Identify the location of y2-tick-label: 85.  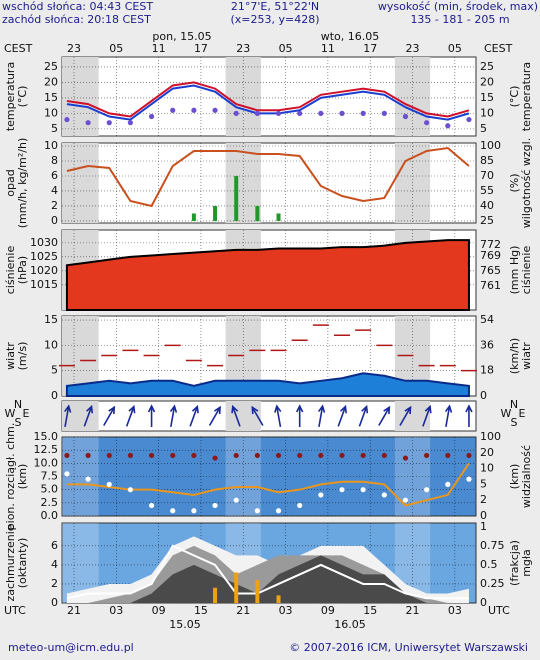
(487, 160).